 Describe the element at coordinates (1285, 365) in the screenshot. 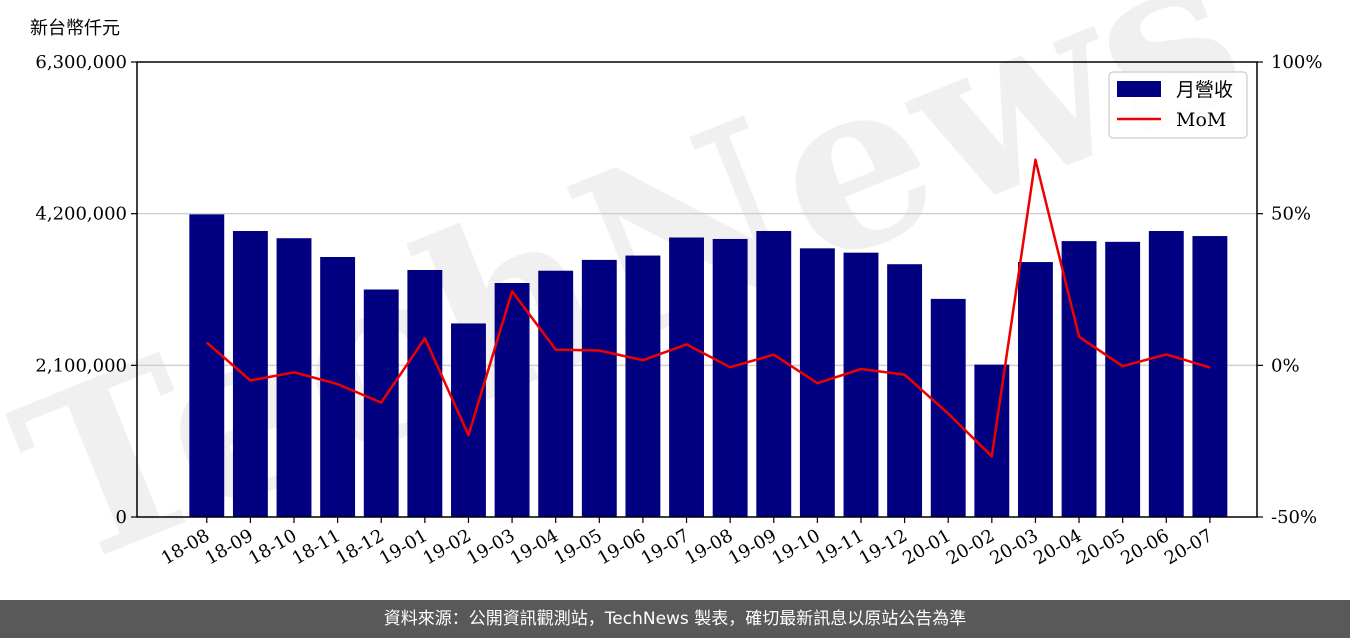

I see `right-axis-tick-label: 0%` at that location.